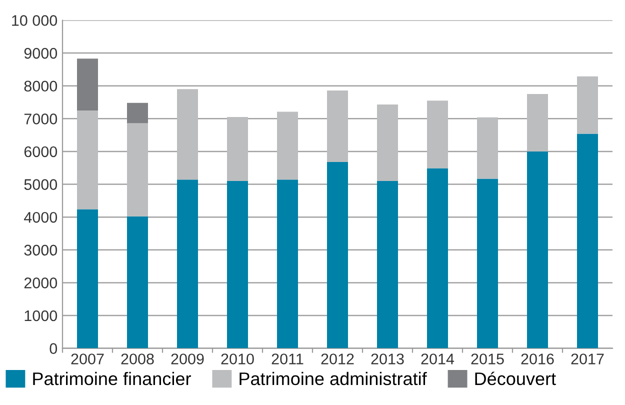 This screenshot has height=405, width=625. I want to click on x-tick-label: 2013, so click(387, 359).